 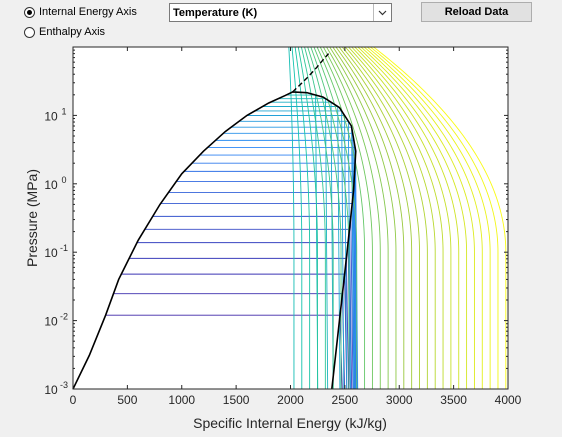 What do you see at coordinates (382, 12) in the screenshot?
I see `chevron-down-icon` at bounding box center [382, 12].